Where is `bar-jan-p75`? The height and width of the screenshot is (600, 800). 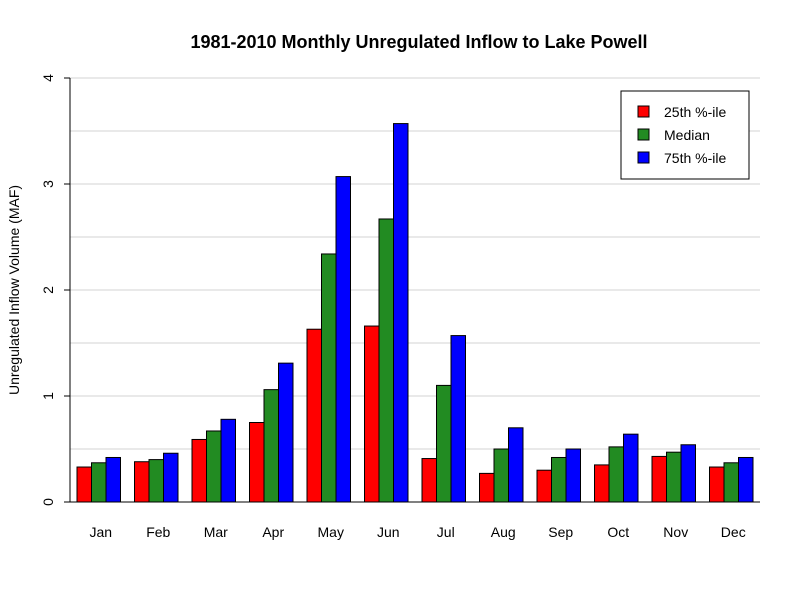
bar-jan-p75 is located at coordinates (113, 479).